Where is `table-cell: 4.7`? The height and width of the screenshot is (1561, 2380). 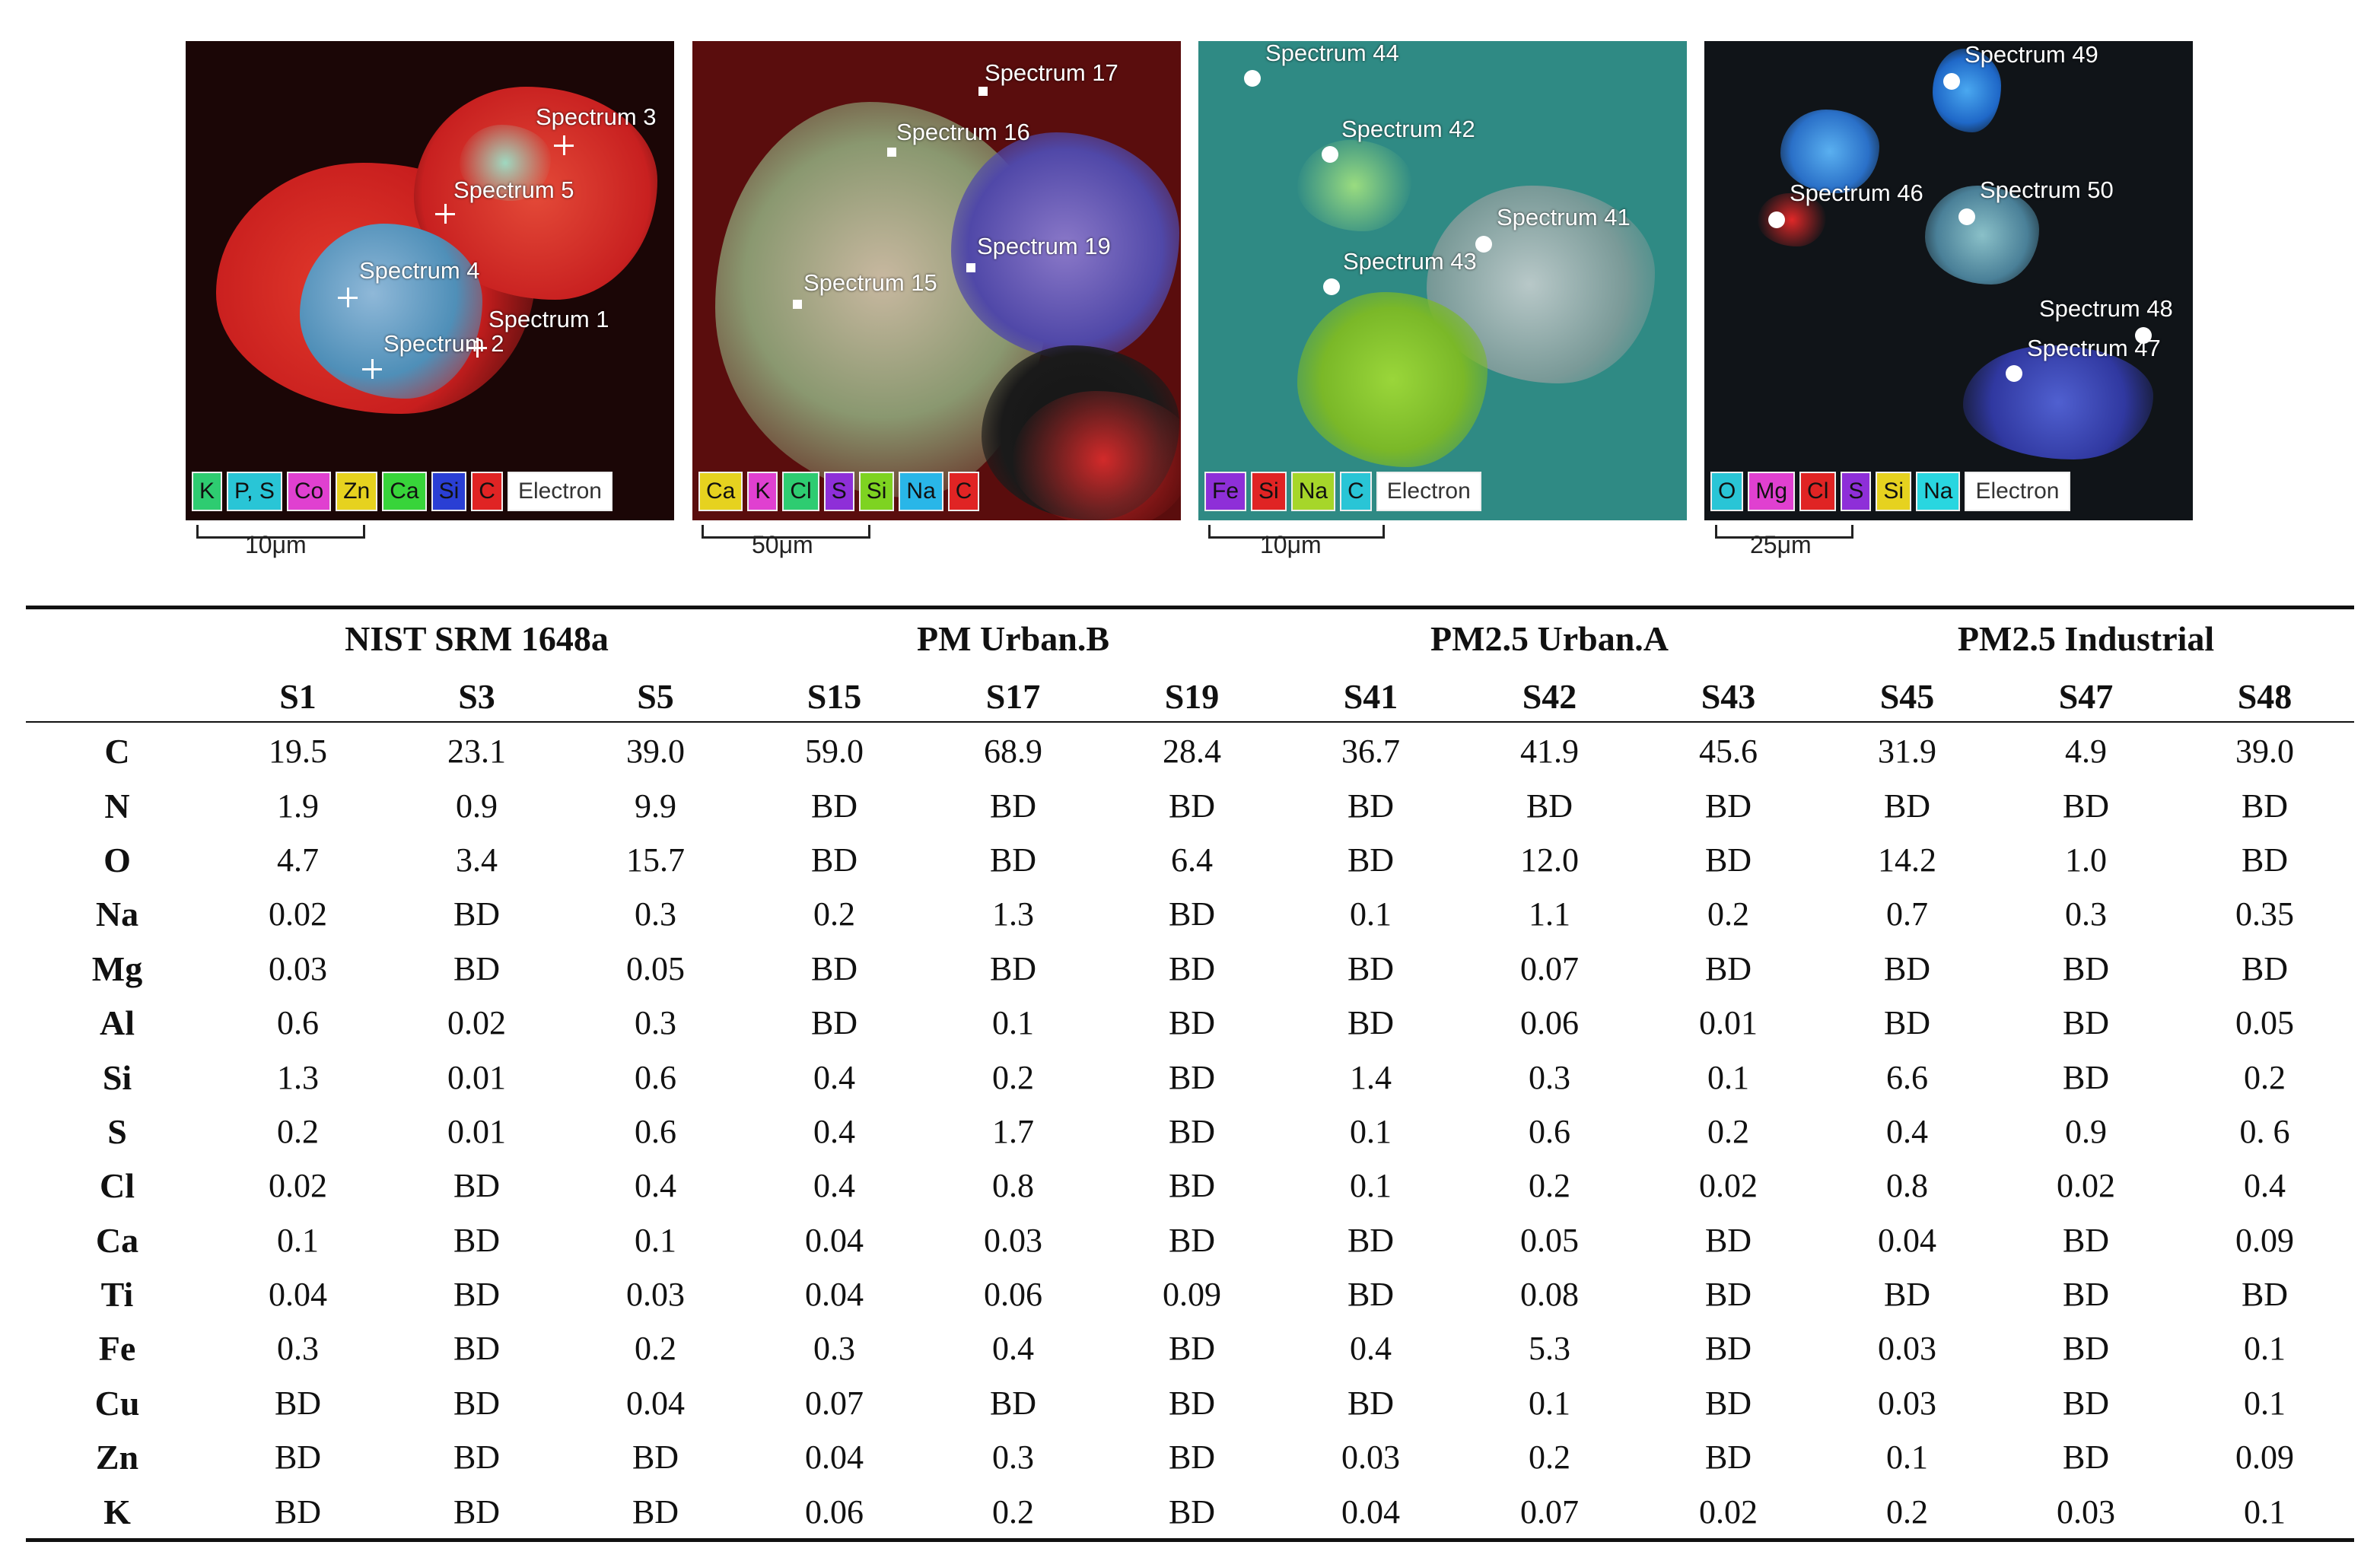 table-cell: 4.7 is located at coordinates (298, 860).